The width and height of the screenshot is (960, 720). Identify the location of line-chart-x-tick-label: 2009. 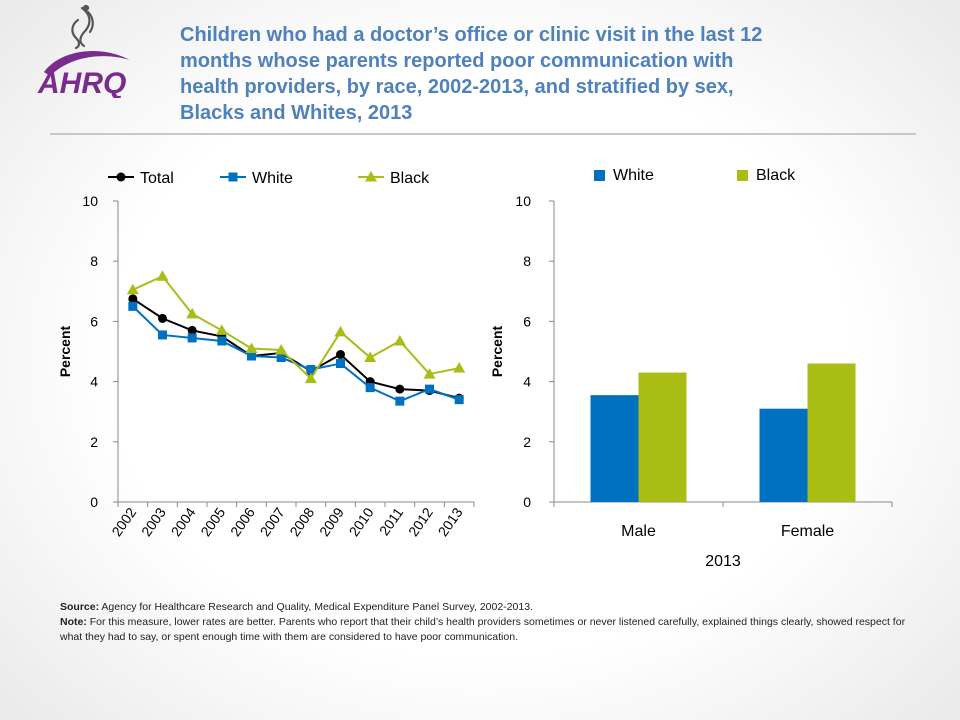
(331, 521).